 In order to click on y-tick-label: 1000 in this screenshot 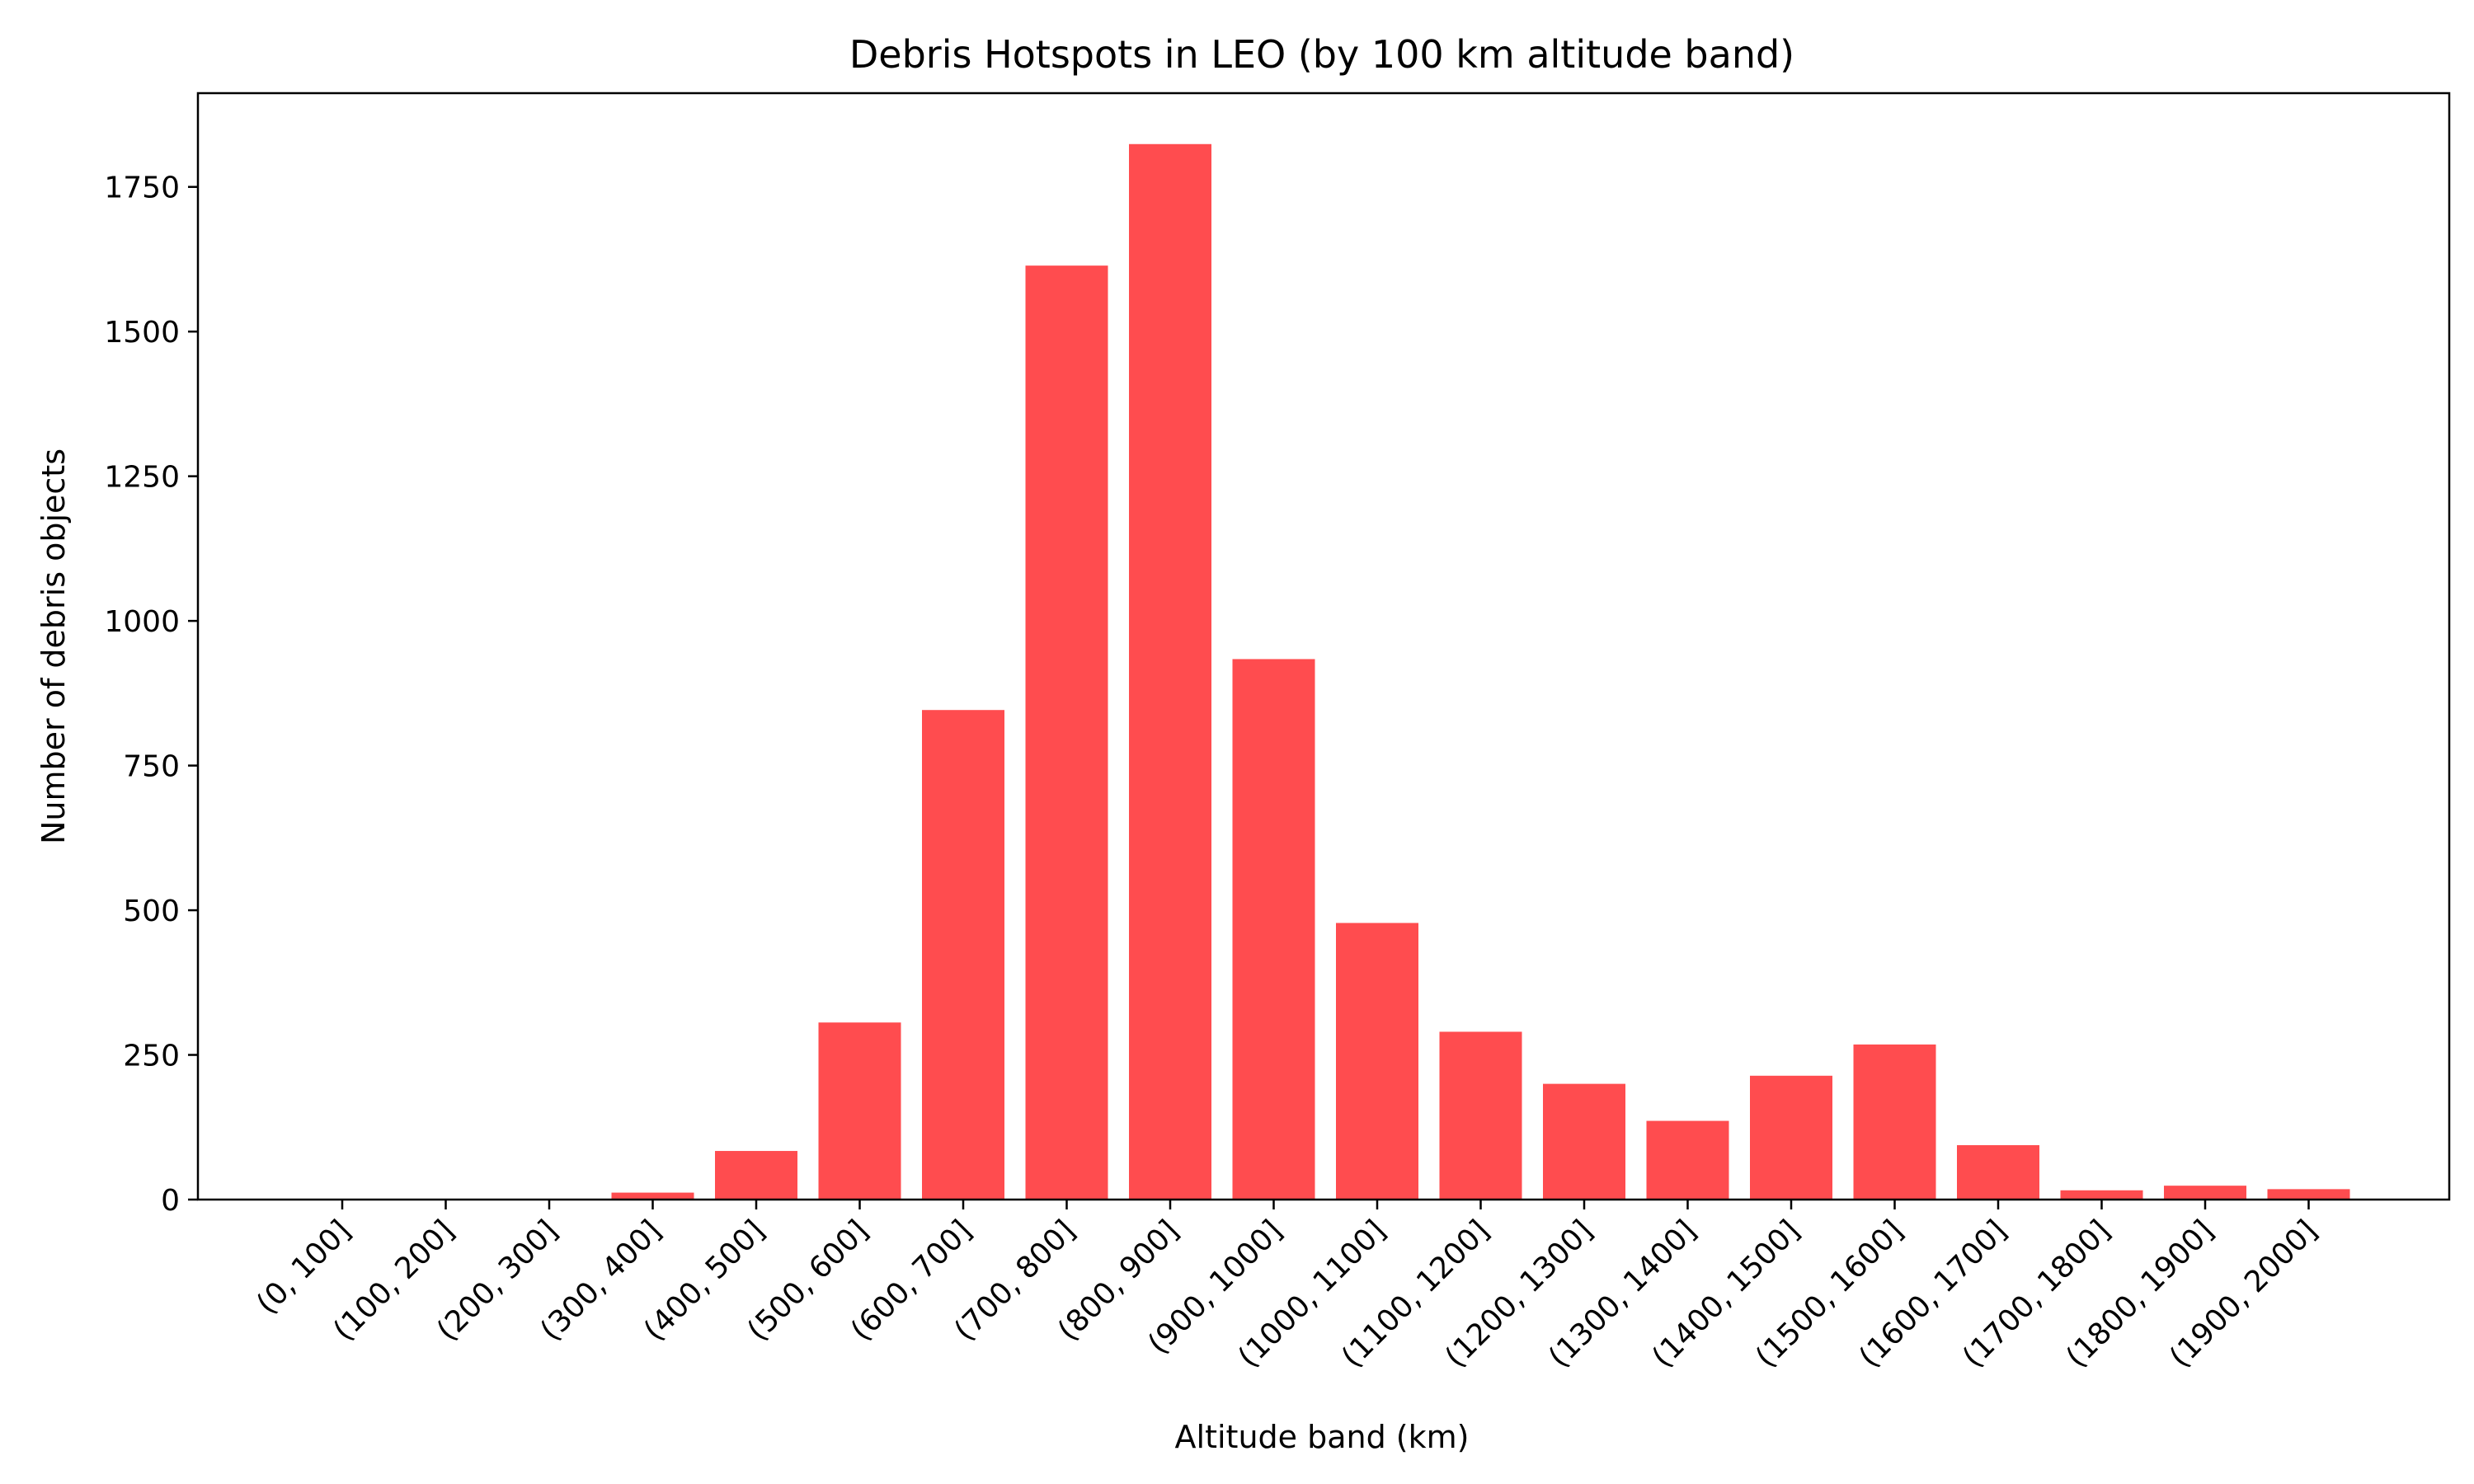, I will do `click(142, 622)`.